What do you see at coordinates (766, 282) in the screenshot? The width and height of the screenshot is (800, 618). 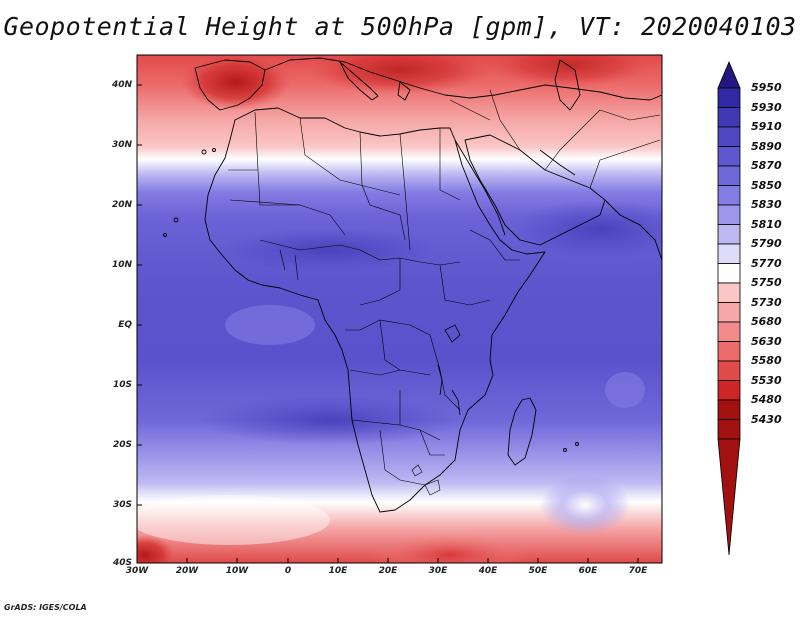 I see `colorbar-label: 5750` at bounding box center [766, 282].